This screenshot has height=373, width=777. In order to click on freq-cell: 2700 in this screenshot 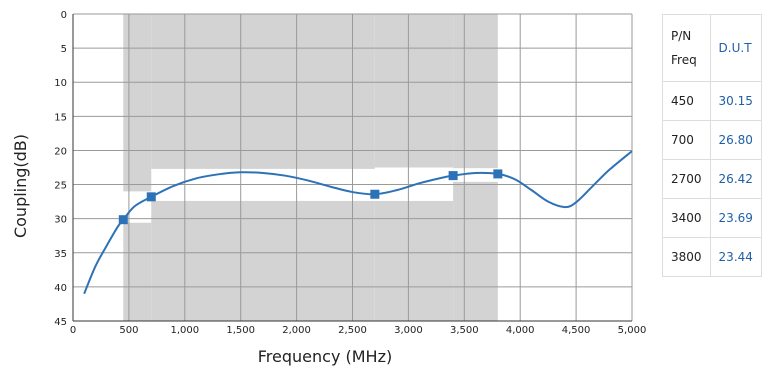, I will do `click(686, 179)`.